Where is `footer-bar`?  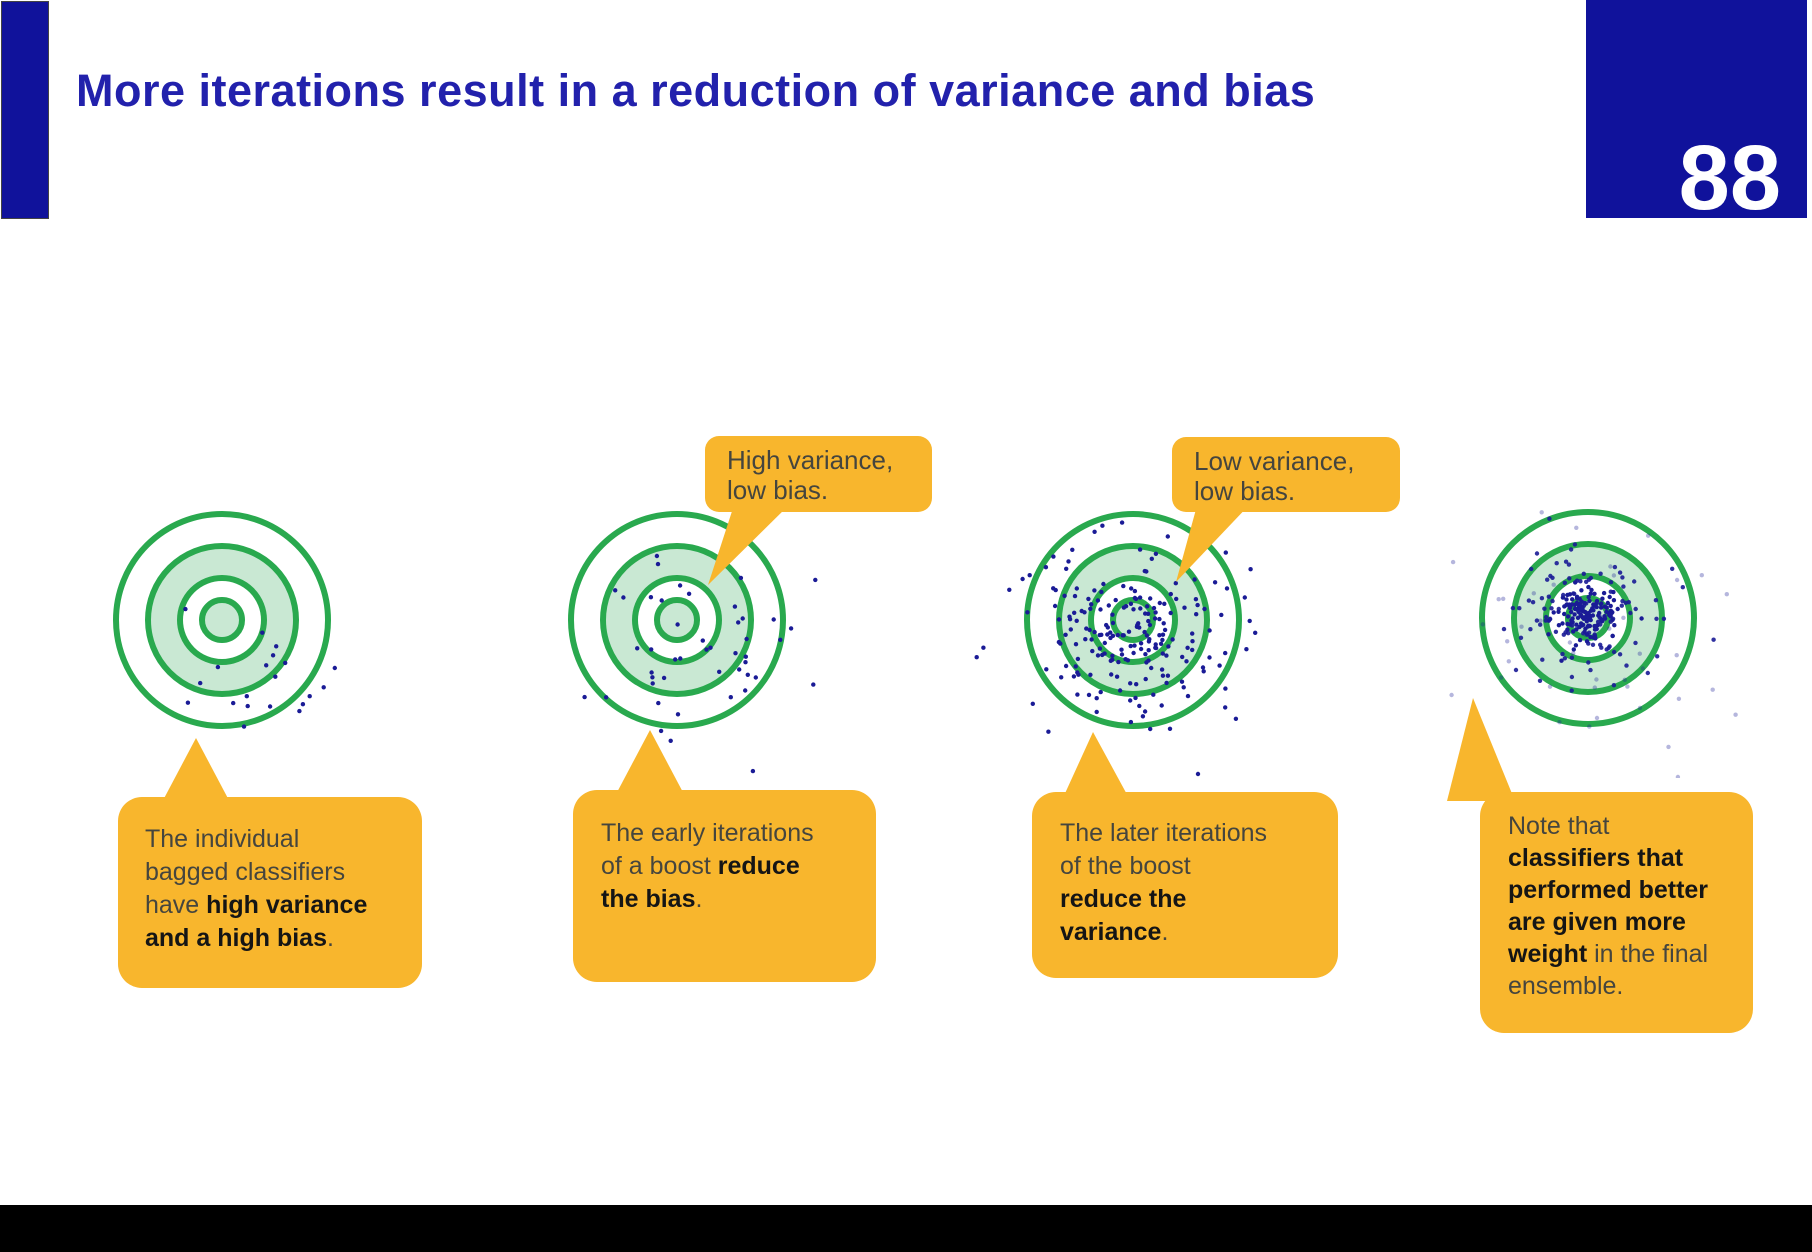 footer-bar is located at coordinates (906, 1228).